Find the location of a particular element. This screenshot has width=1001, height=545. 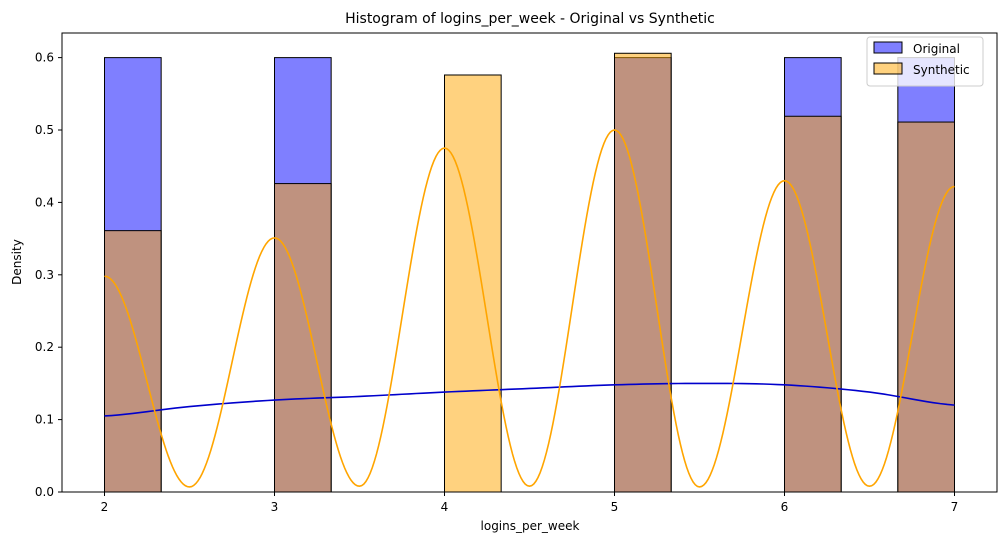

x-tick-label: 5 is located at coordinates (615, 507).